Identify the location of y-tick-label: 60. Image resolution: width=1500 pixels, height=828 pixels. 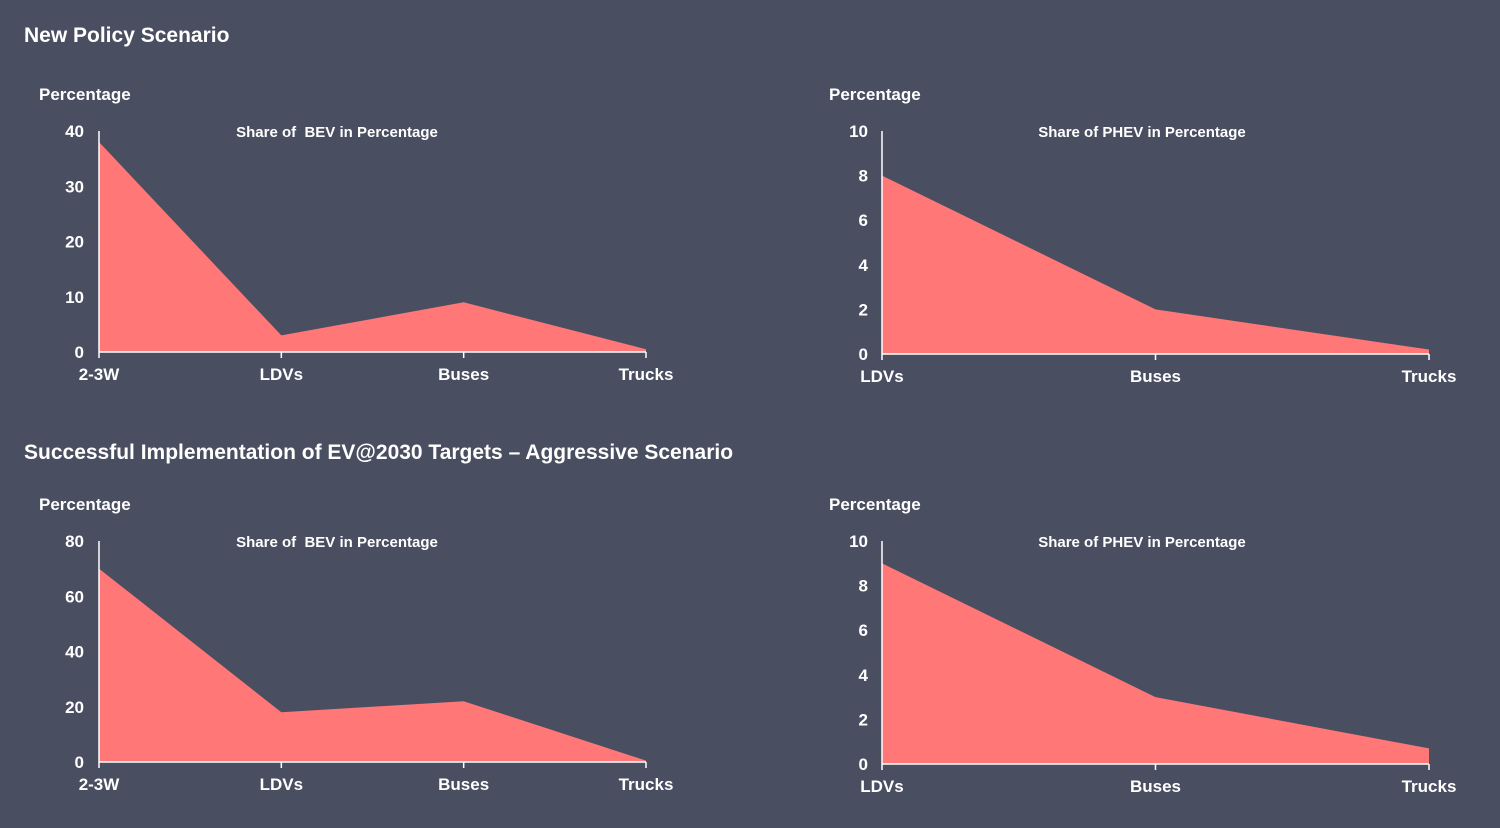
(74, 596).